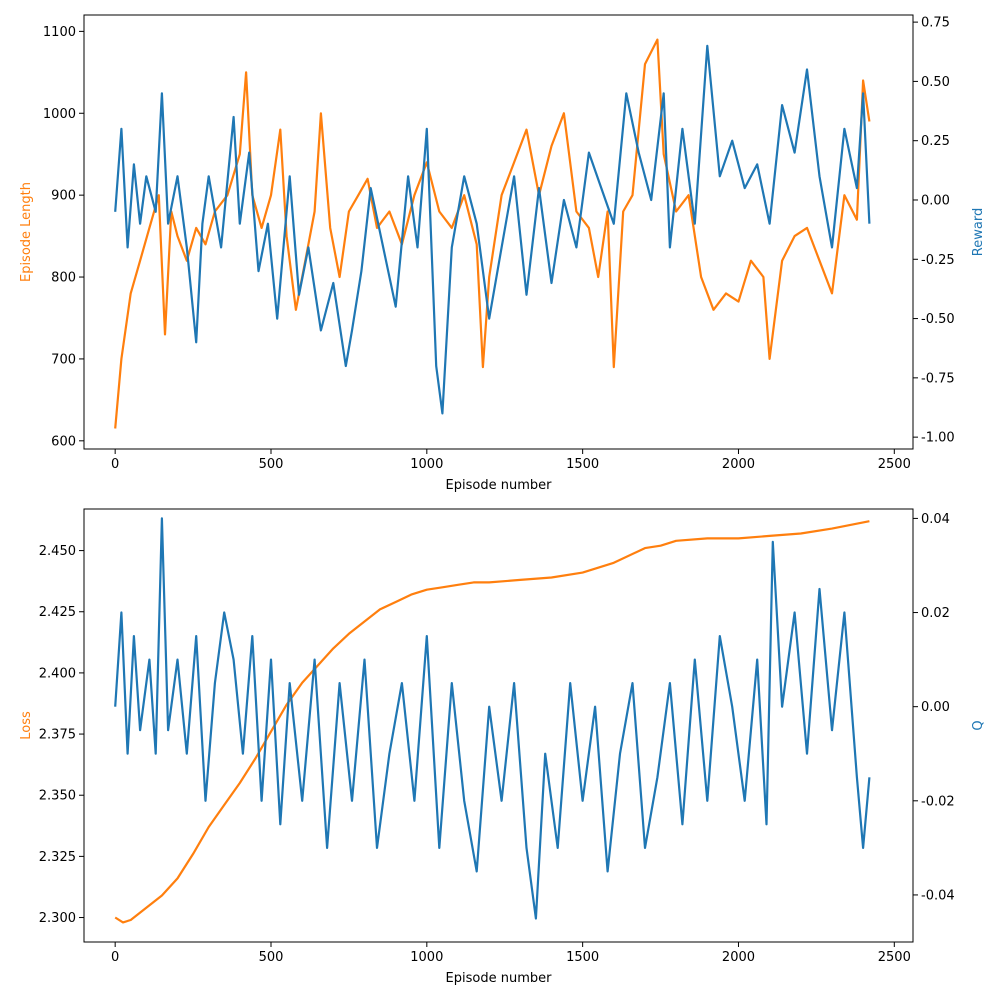 This screenshot has height=1004, width=1000. I want to click on left-y-tick-label: 2.425, so click(57, 612).